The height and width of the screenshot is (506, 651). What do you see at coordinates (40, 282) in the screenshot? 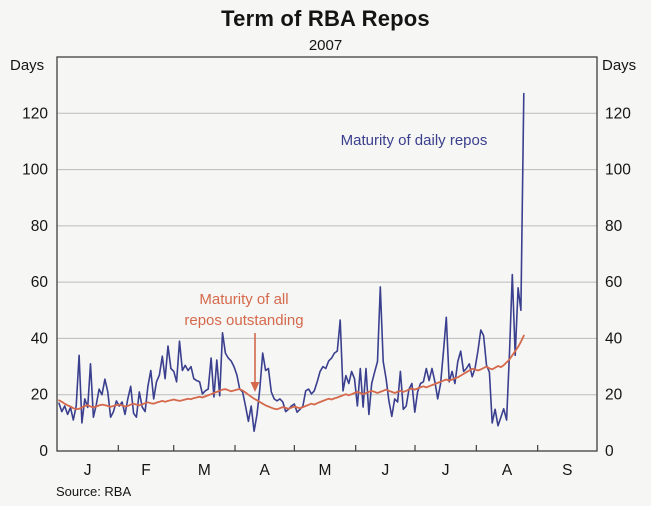
I see `y-tick-label-left: 60` at bounding box center [40, 282].